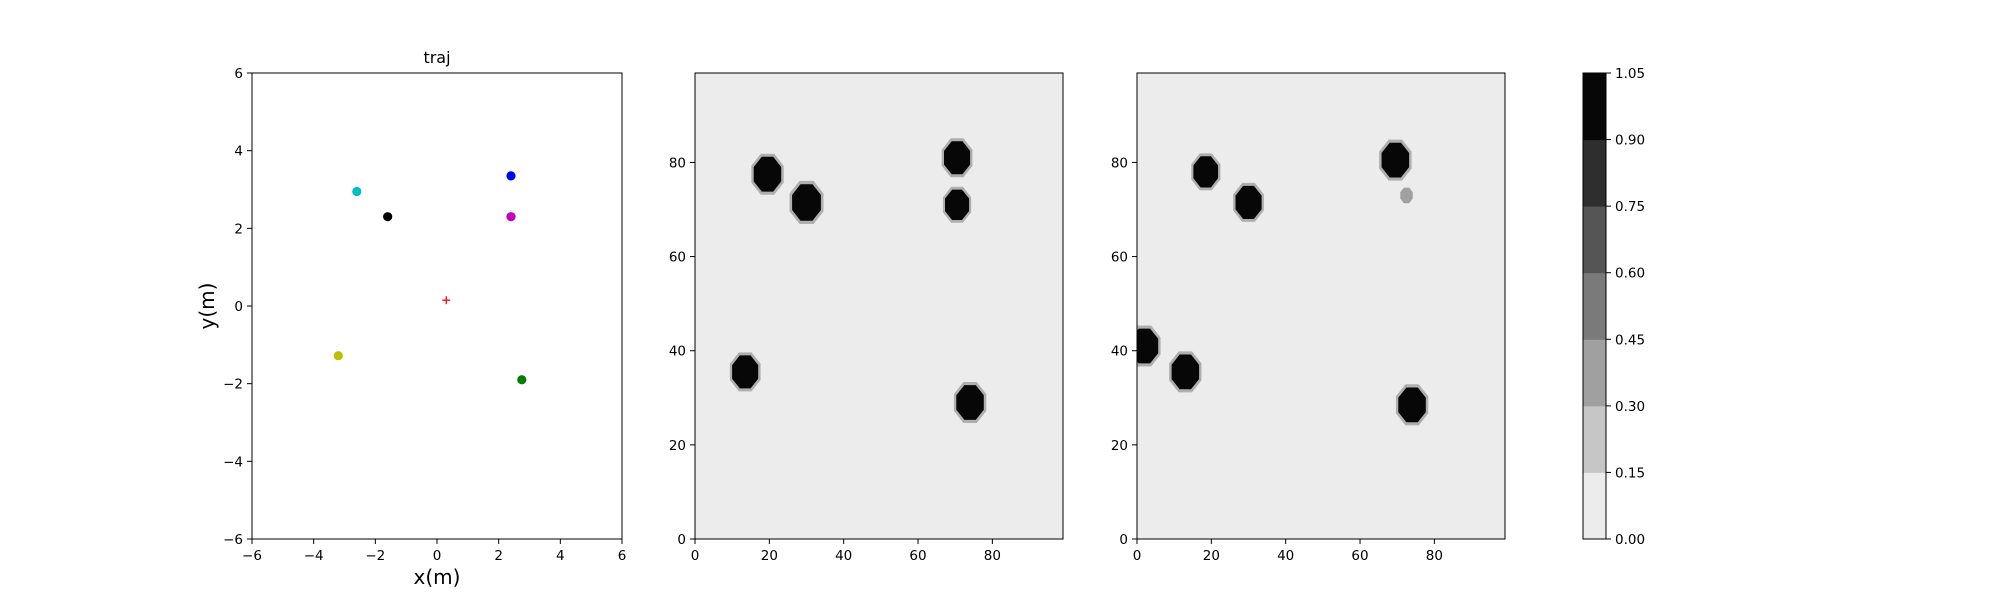 This screenshot has width=2000, height=600. Describe the element at coordinates (314, 556) in the screenshot. I see `traj-xtick-label: −4` at that location.